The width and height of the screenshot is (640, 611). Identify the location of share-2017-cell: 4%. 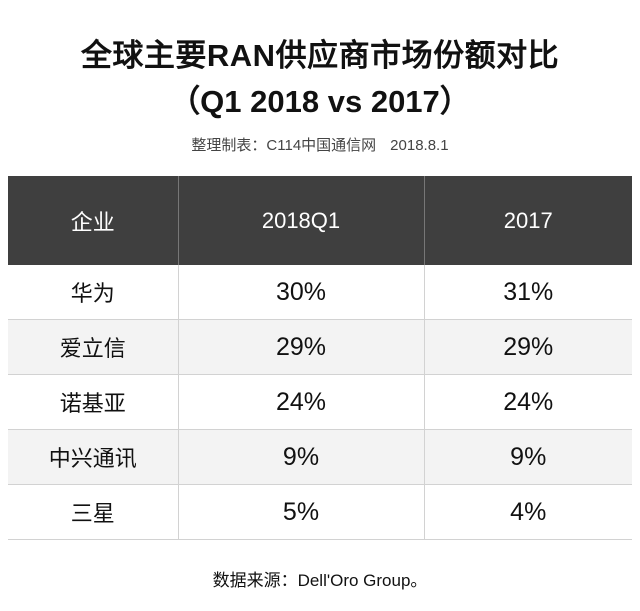
(528, 512).